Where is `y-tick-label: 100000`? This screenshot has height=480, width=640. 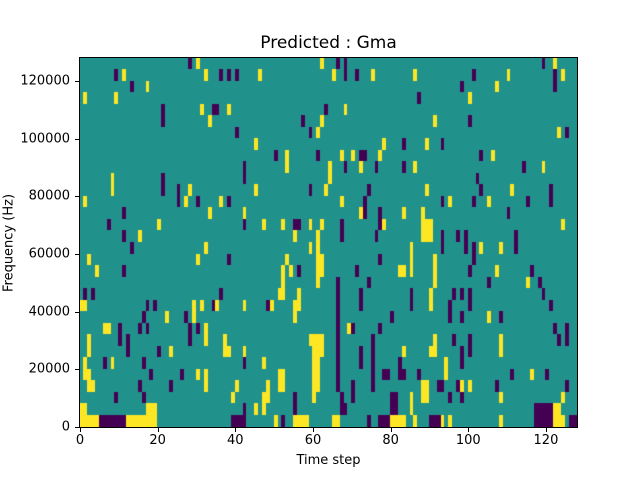 y-tick-label: 100000 is located at coordinates (45, 139).